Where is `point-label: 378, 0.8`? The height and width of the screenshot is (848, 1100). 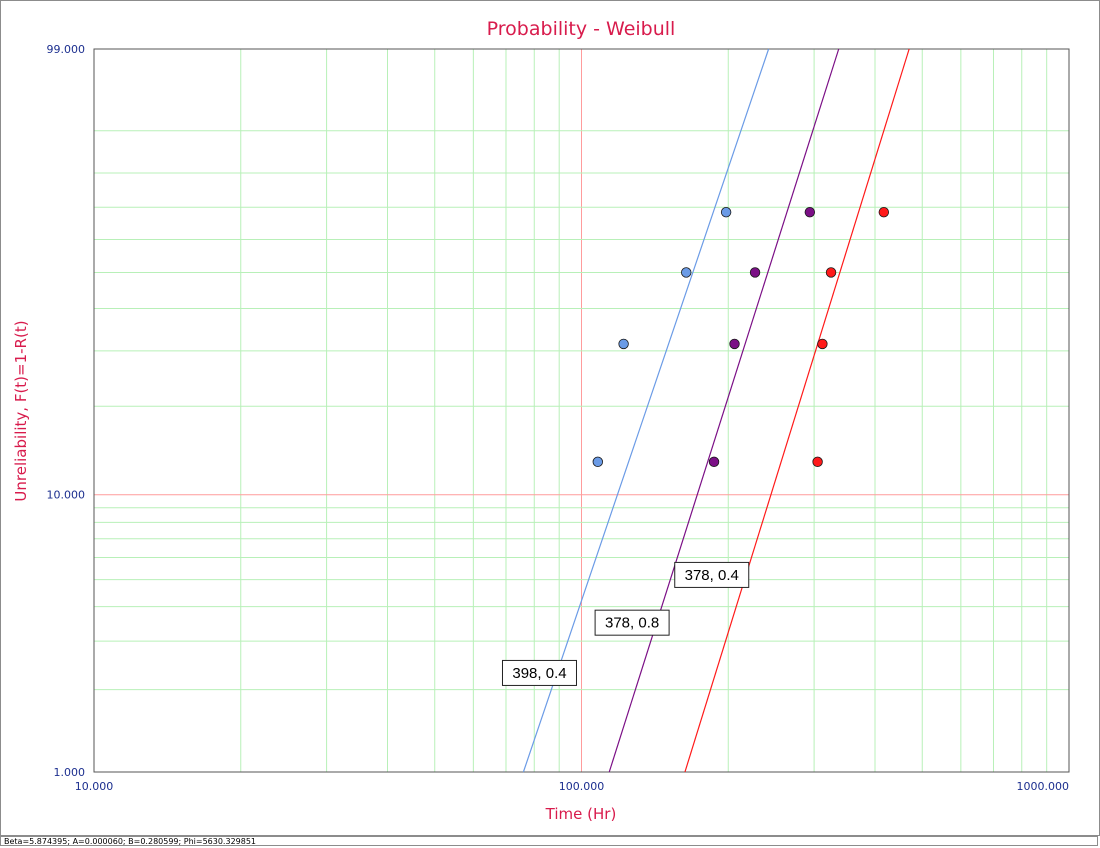
point-label: 378, 0.8 is located at coordinates (632, 622).